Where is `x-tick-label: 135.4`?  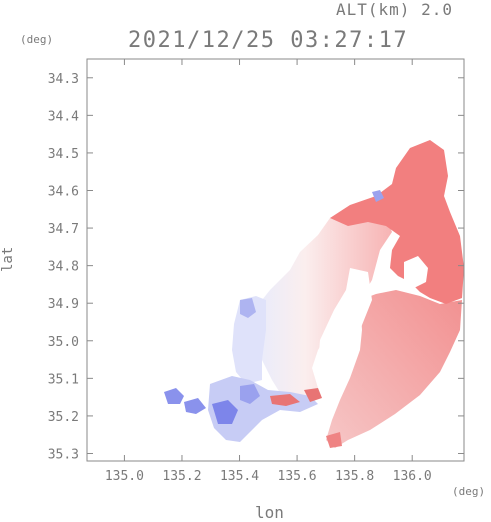
x-tick-label: 135.4 is located at coordinates (239, 476).